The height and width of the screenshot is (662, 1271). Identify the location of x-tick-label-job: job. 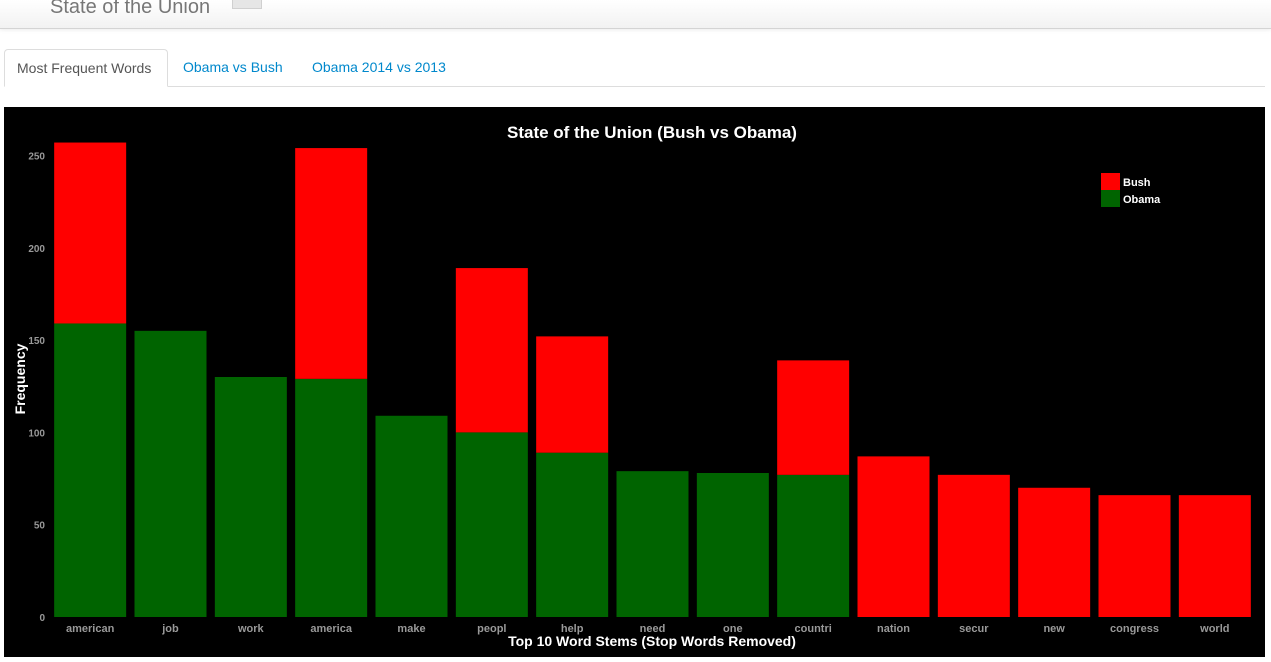
(170, 629).